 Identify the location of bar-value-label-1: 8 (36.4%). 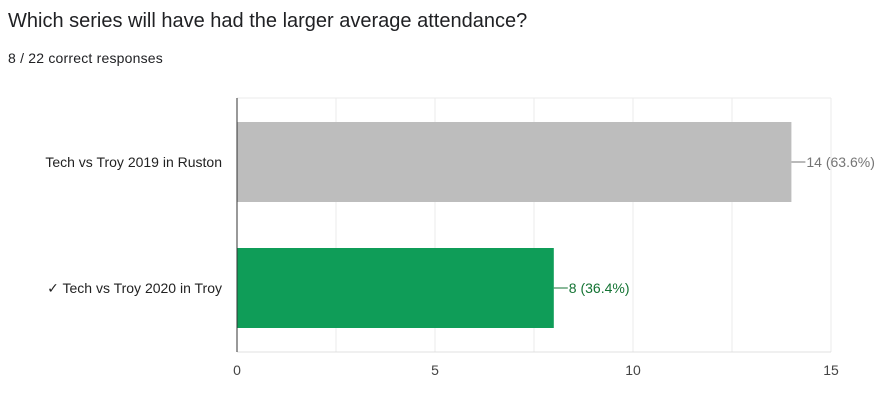
(599, 288).